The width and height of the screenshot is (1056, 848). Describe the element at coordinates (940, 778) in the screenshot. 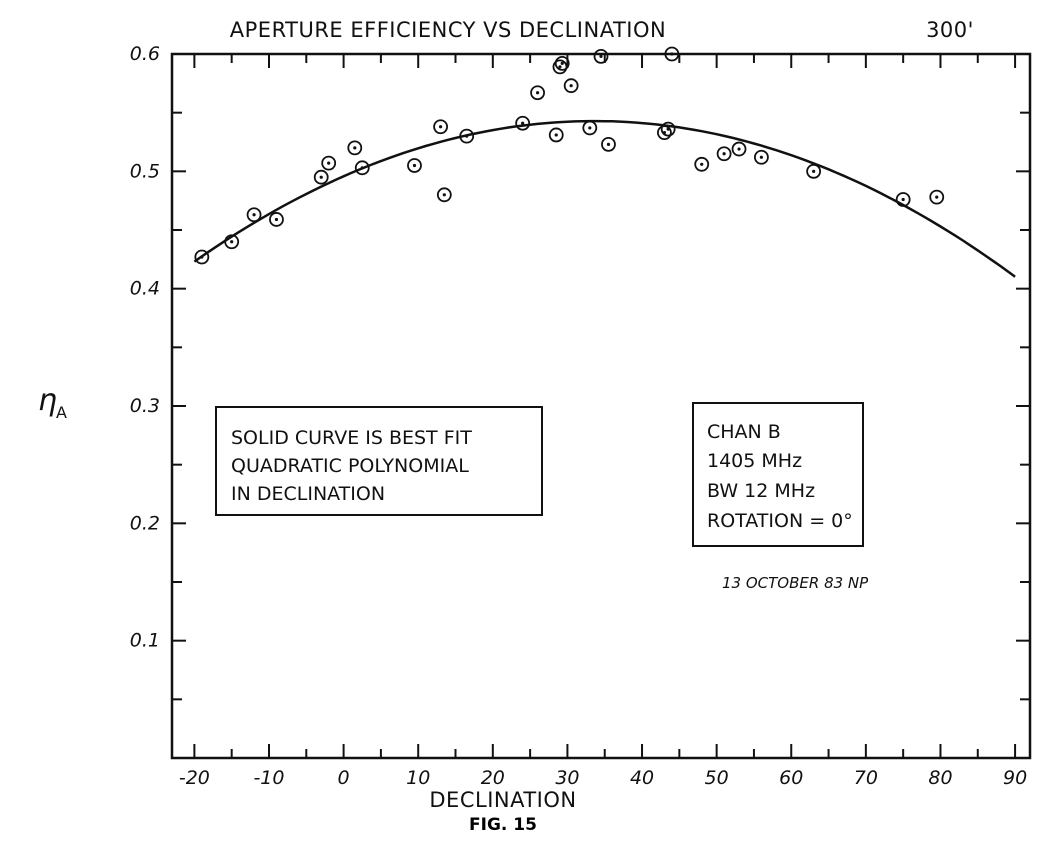

I see `x-tick-label: 80` at that location.